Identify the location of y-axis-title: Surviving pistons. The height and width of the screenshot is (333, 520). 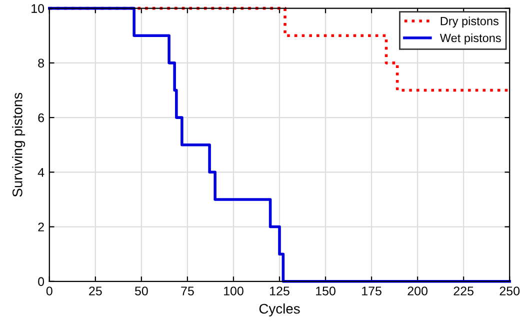
(19, 144).